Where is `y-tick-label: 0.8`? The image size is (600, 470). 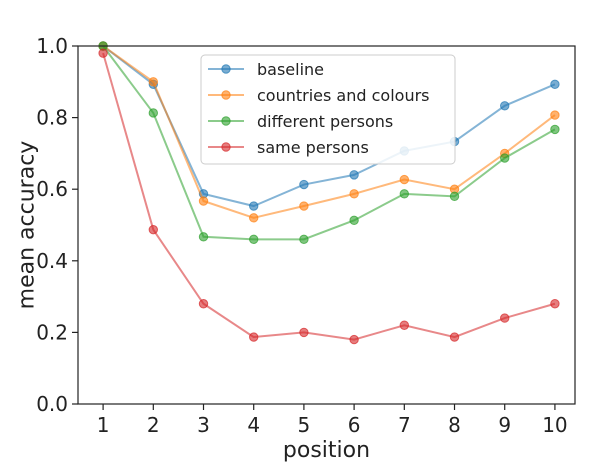
y-tick-label: 0.8 is located at coordinates (52, 118).